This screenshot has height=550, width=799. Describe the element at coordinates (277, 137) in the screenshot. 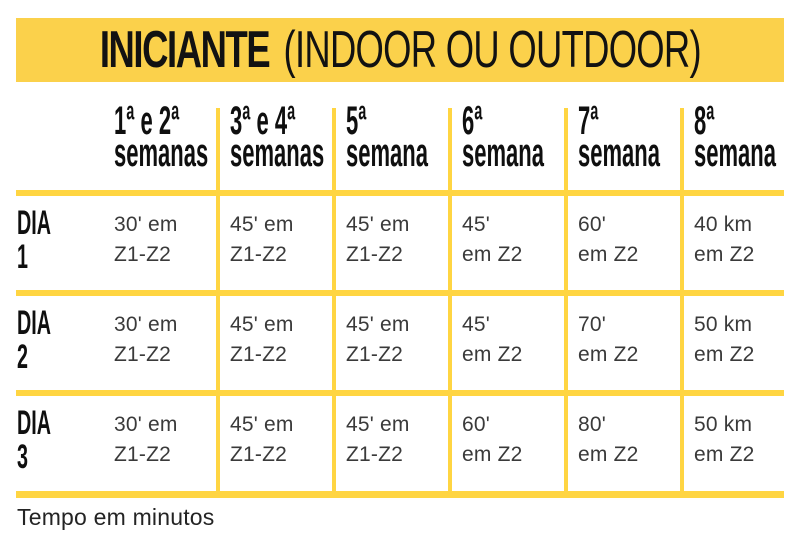

I see `column-header-label: 3ª e 4ª semanas` at that location.